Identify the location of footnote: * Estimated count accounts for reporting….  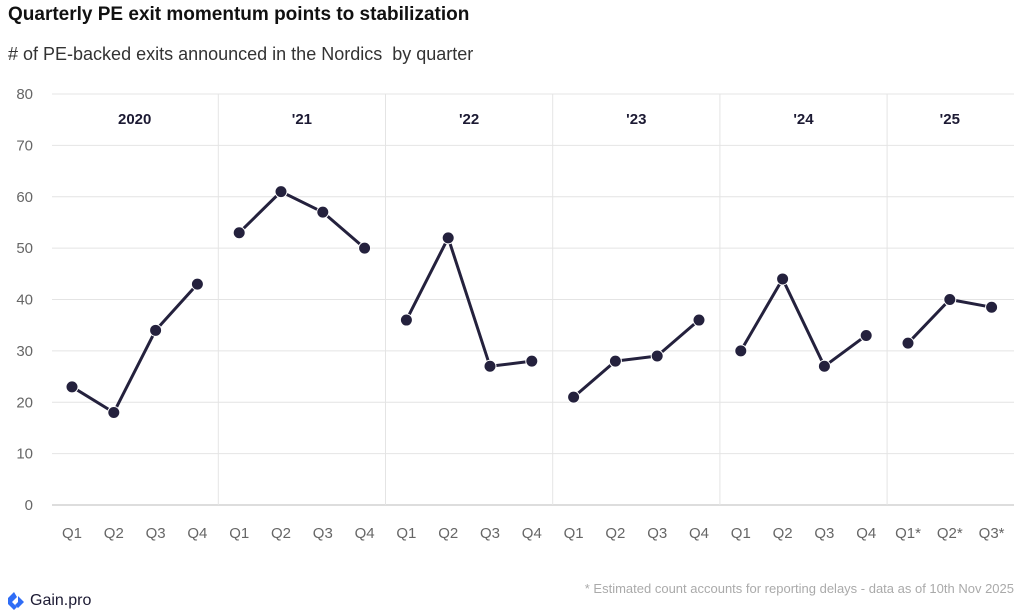
(799, 588).